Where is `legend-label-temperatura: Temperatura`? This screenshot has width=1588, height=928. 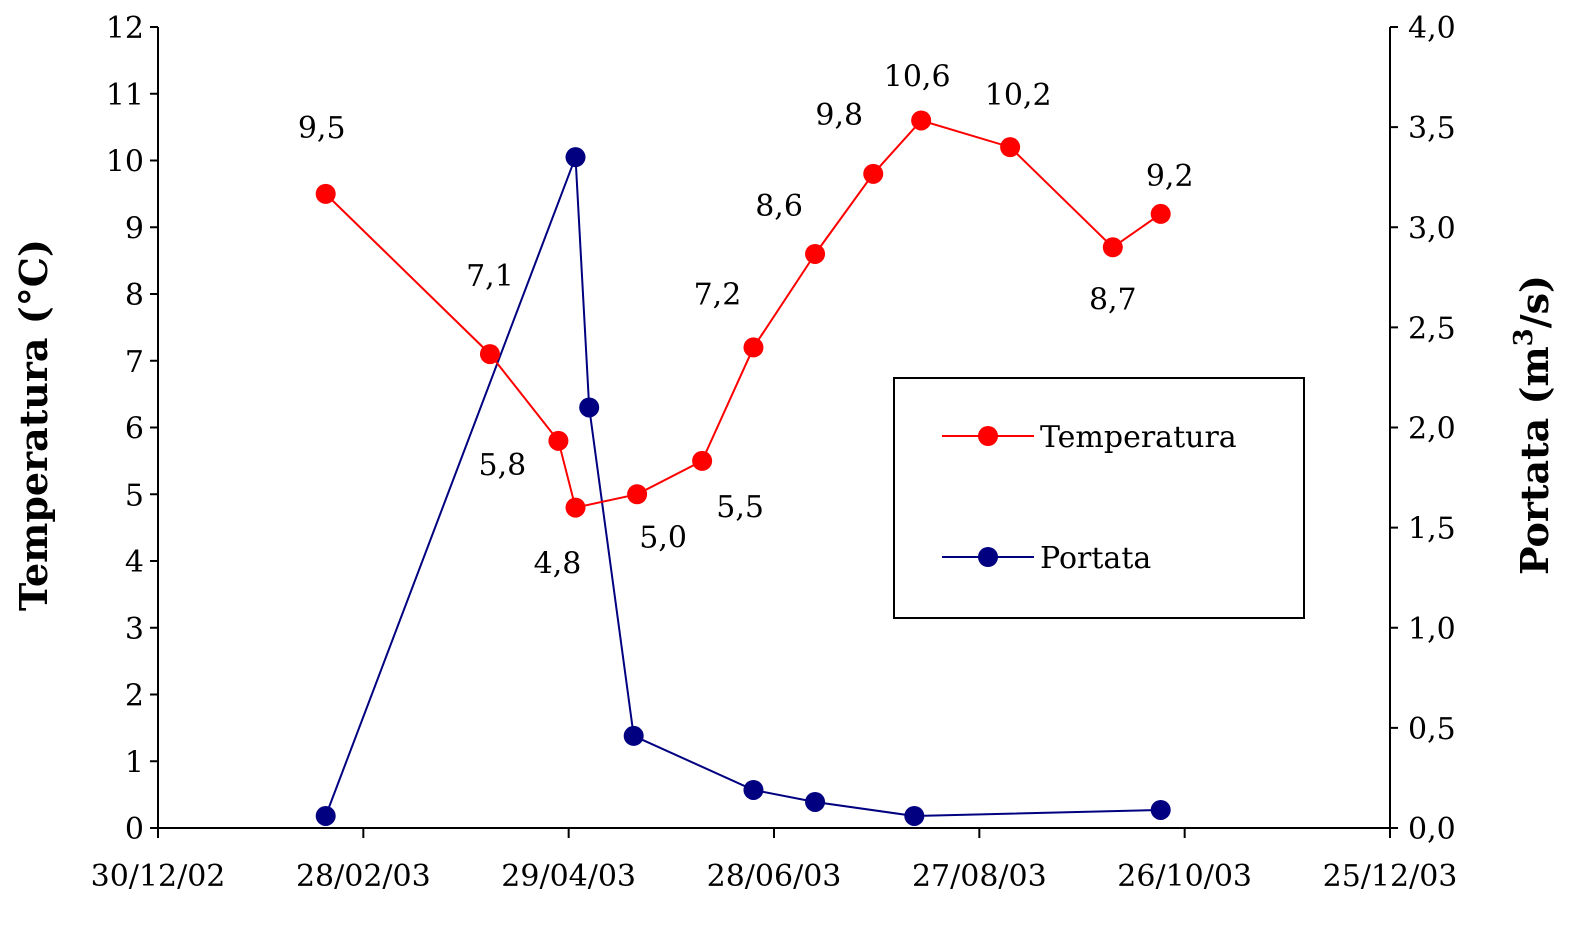 legend-label-temperatura: Temperatura is located at coordinates (1138, 437).